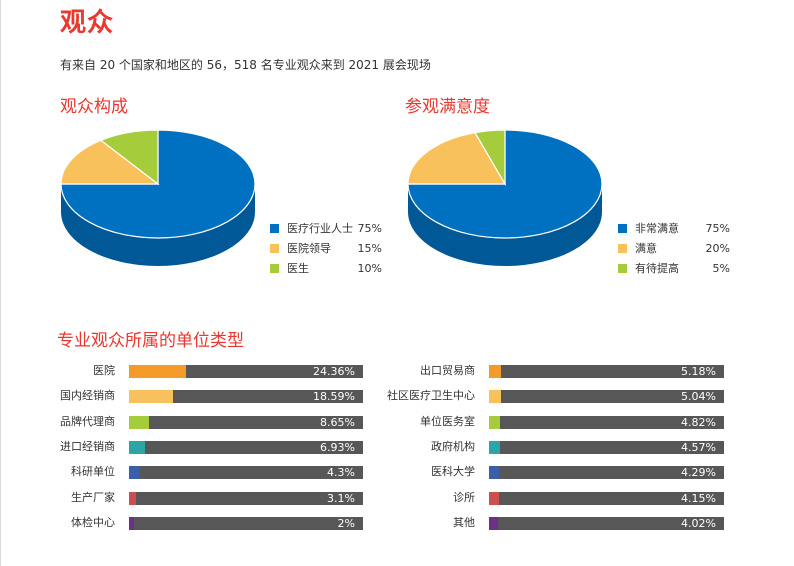  What do you see at coordinates (721, 268) in the screenshot?
I see `satisfaction-legend-value: 5%` at bounding box center [721, 268].